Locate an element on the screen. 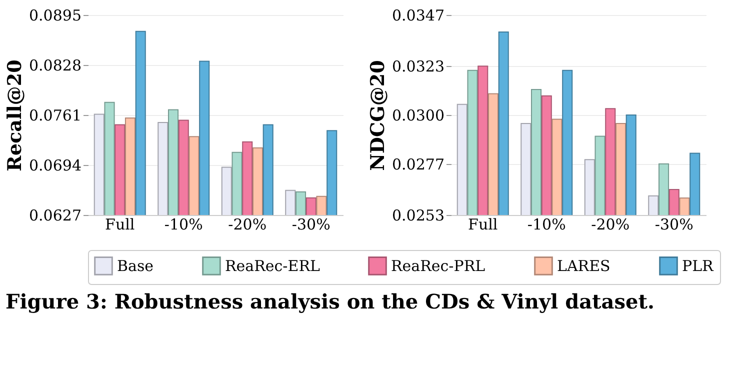 The height and width of the screenshot is (370, 749). y-tick-label: 0.0277 is located at coordinates (418, 164).